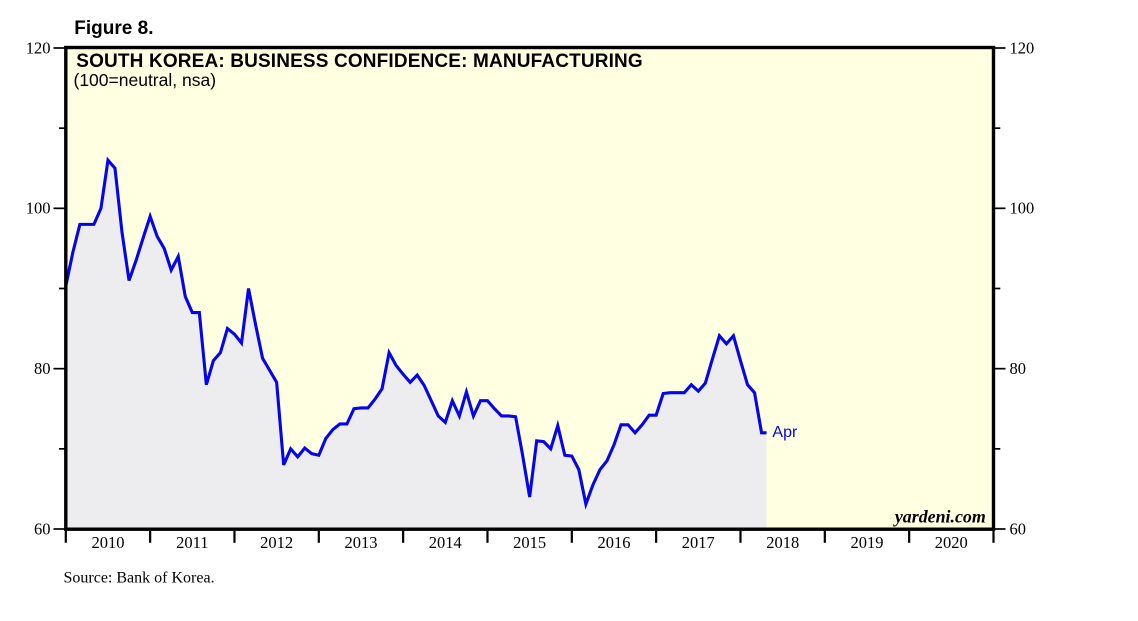 This screenshot has height=621, width=1138. Describe the element at coordinates (698, 542) in the screenshot. I see `svg-text: 2017` at that location.